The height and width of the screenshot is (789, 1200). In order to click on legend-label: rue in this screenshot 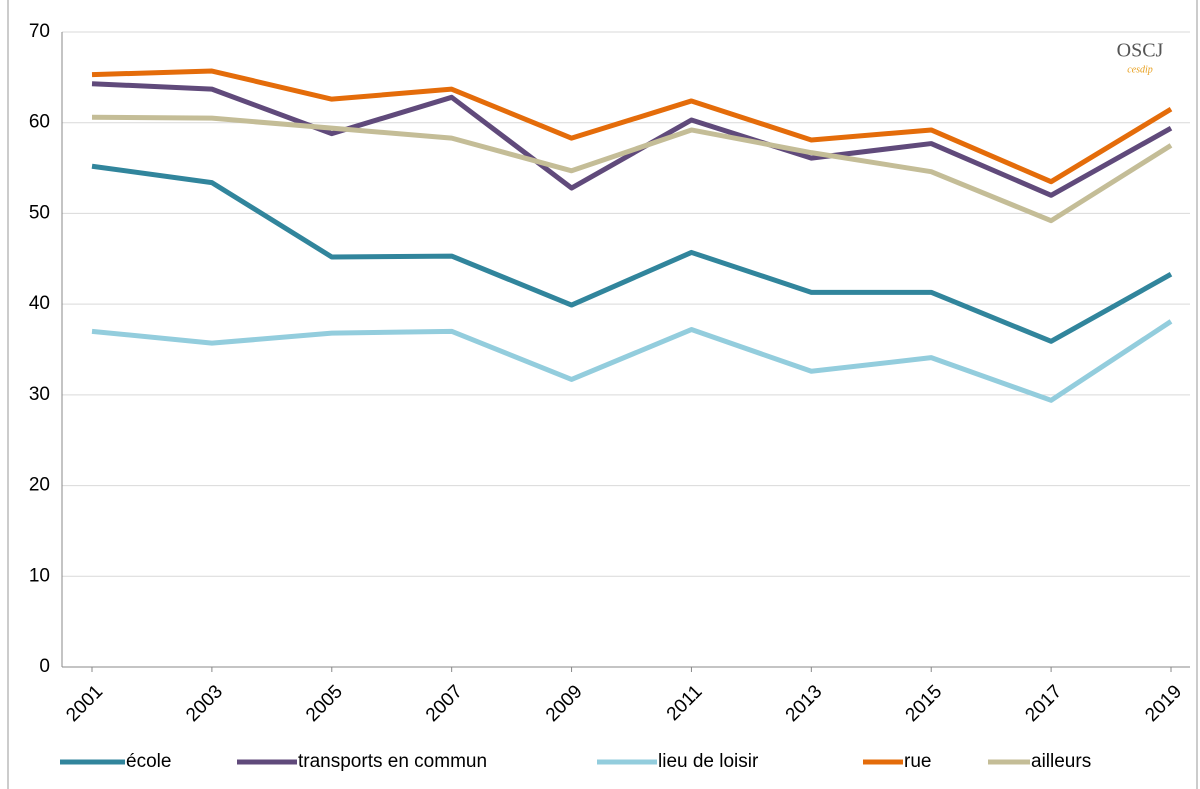, I will do `click(917, 761)`.